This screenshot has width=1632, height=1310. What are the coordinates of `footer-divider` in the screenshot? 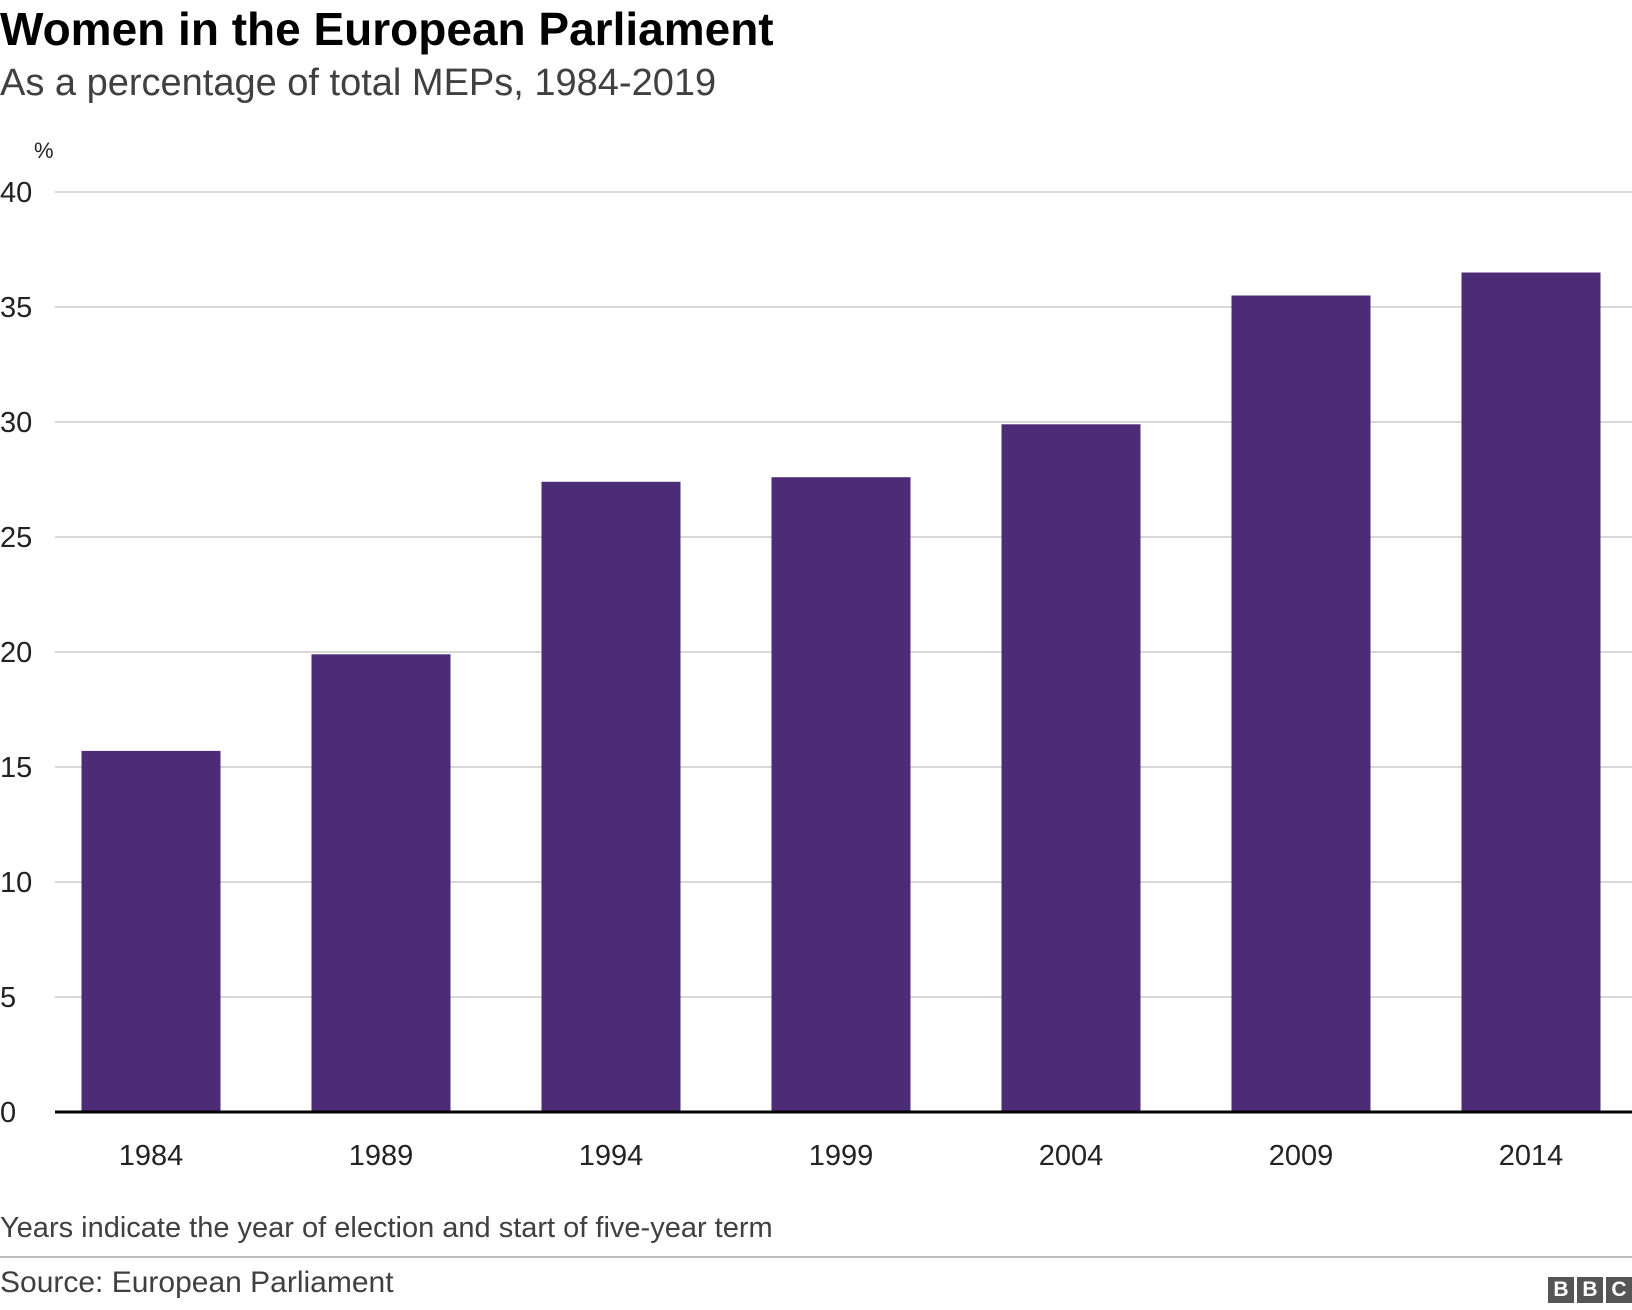 It's located at (816, 1257).